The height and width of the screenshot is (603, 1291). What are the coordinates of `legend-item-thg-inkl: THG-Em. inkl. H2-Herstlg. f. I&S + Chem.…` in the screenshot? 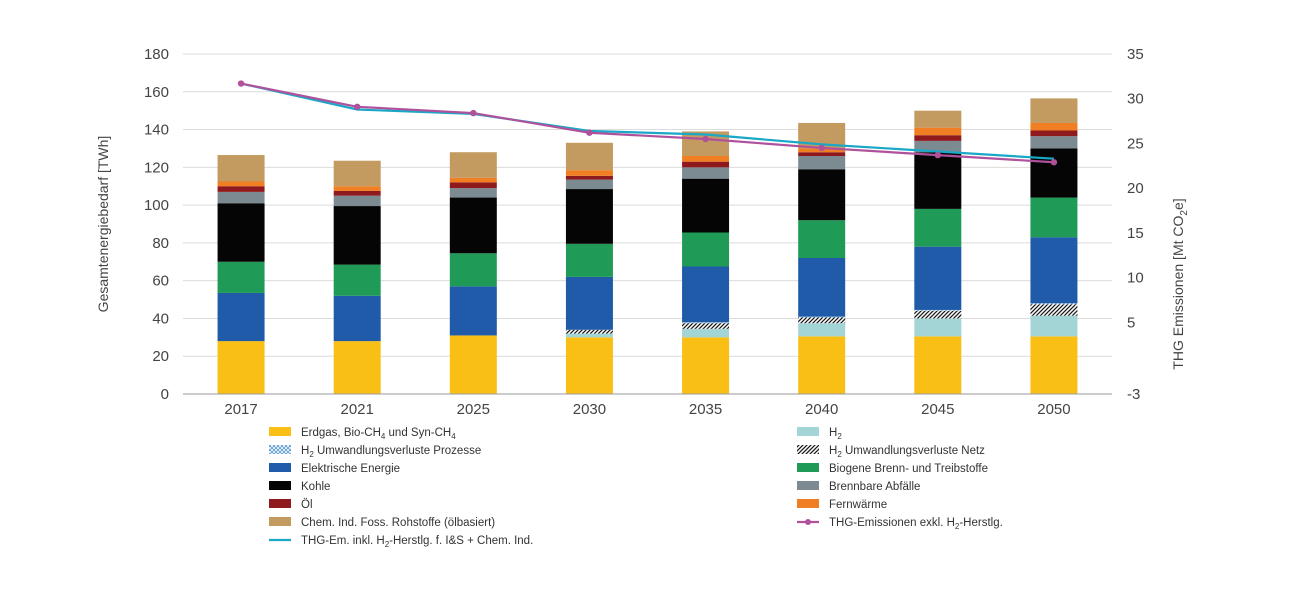 It's located at (401, 542).